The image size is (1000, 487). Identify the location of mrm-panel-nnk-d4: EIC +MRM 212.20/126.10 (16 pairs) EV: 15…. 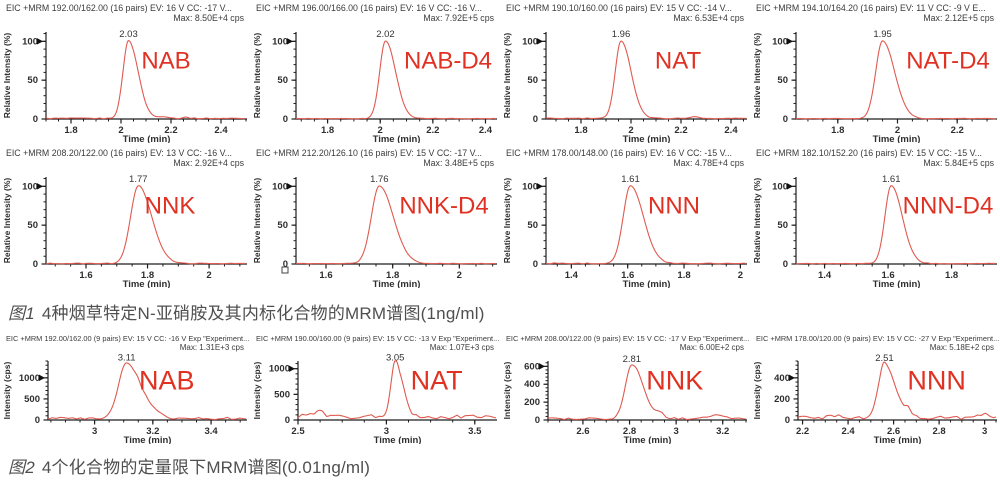
(375, 217).